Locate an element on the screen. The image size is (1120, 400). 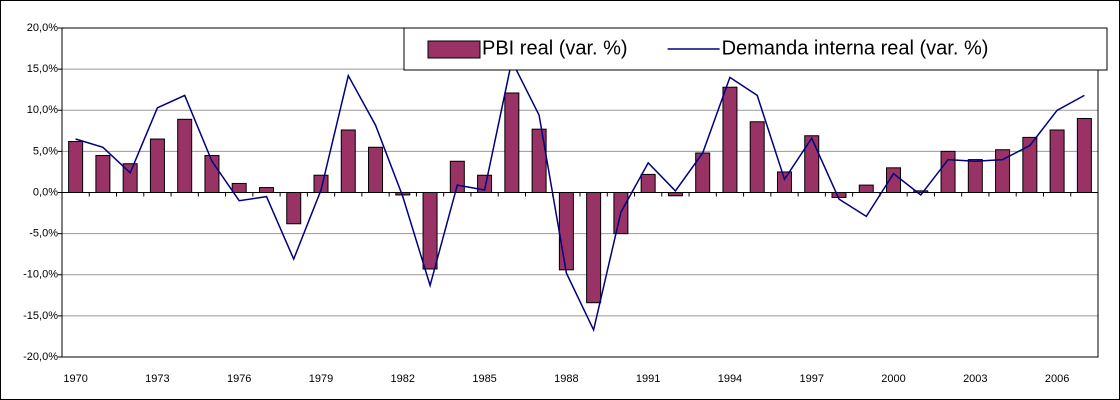
x-tick-label: 1982 is located at coordinates (403, 379).